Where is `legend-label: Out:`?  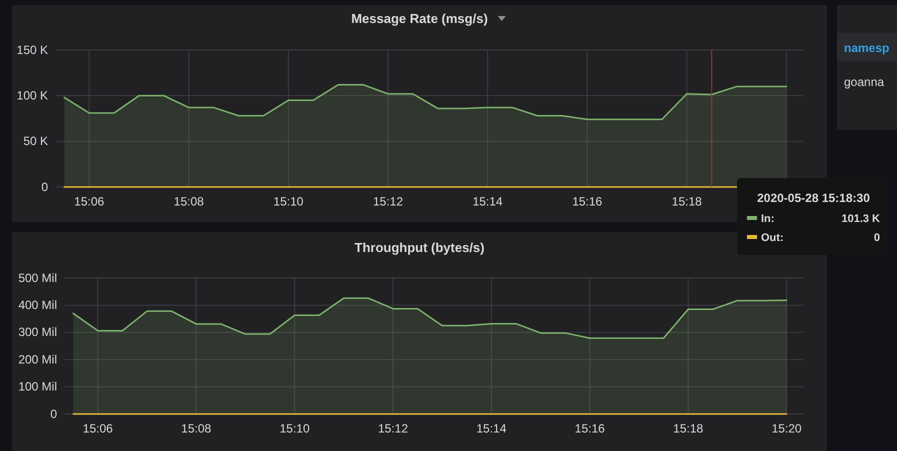
legend-label: Out: is located at coordinates (772, 238).